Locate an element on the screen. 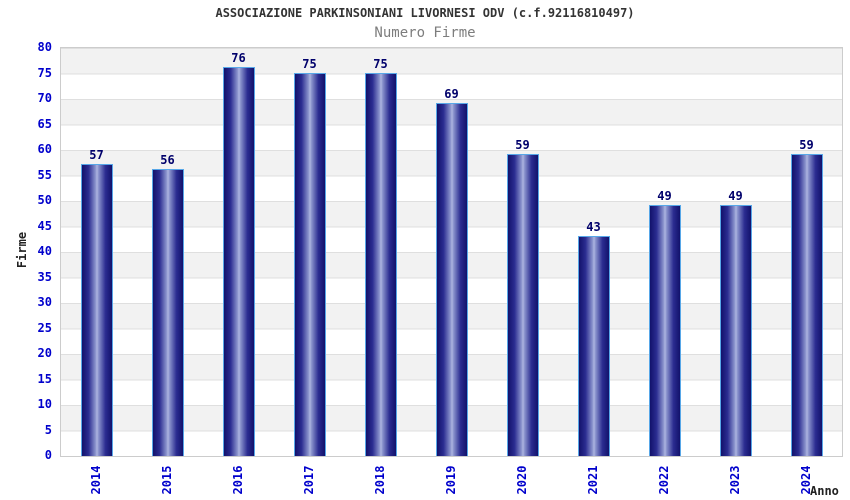 The image size is (850, 500). y-tick-label: 70 is located at coordinates (44, 98).